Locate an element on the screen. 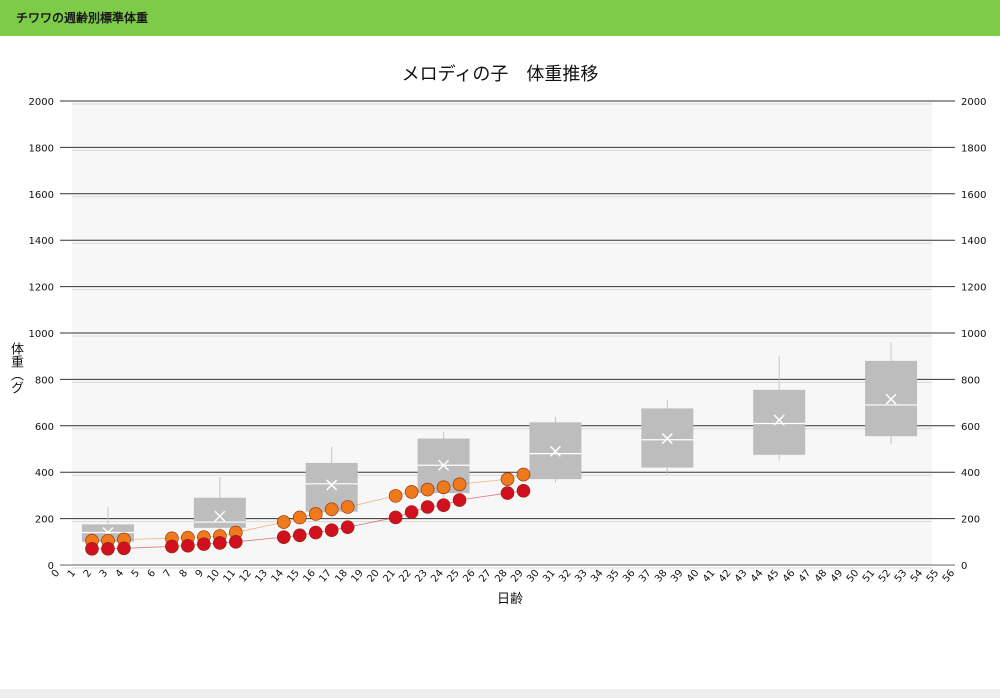  x-tick-label: 49 is located at coordinates (837, 576).